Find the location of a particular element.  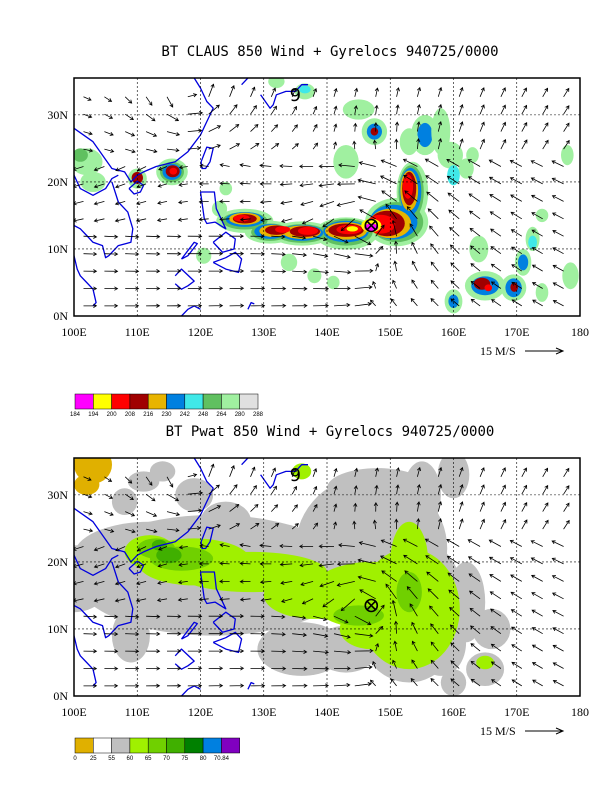

longitude-label: 170E is located at coordinates (516, 712).